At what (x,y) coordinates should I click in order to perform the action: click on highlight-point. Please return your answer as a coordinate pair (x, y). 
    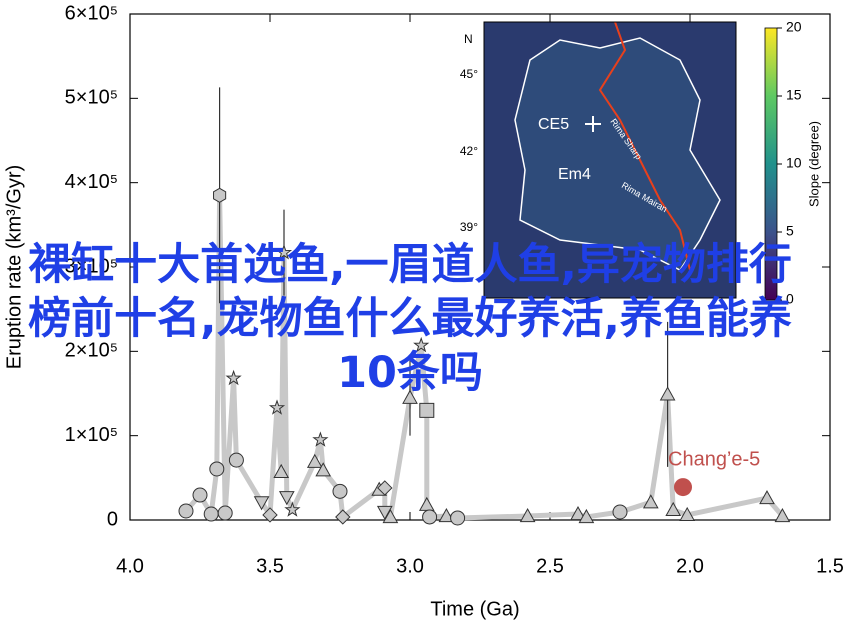
    Looking at the image, I should click on (683, 487).